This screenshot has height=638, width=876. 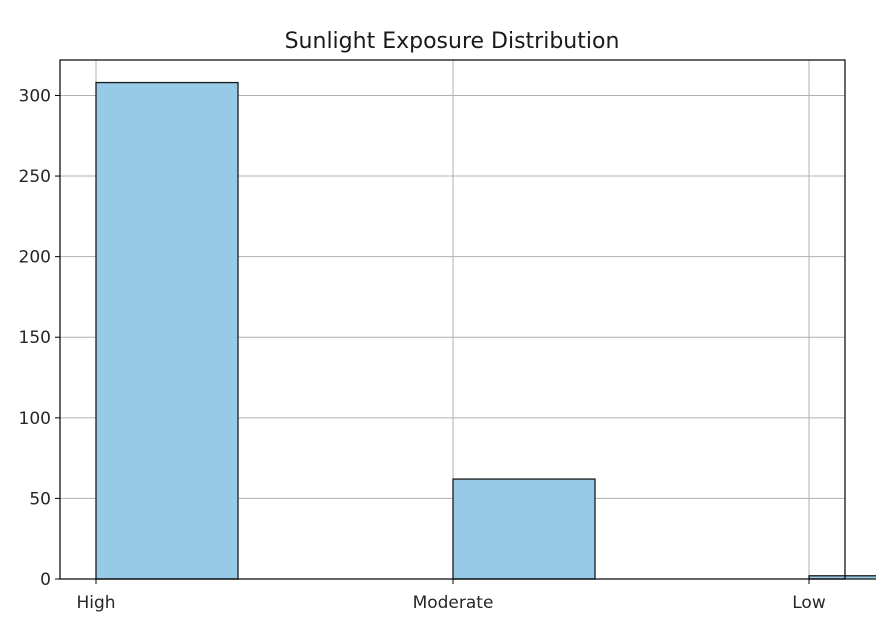 What do you see at coordinates (452, 41) in the screenshot?
I see `chart-title: Sunlight Exposure Distribution` at bounding box center [452, 41].